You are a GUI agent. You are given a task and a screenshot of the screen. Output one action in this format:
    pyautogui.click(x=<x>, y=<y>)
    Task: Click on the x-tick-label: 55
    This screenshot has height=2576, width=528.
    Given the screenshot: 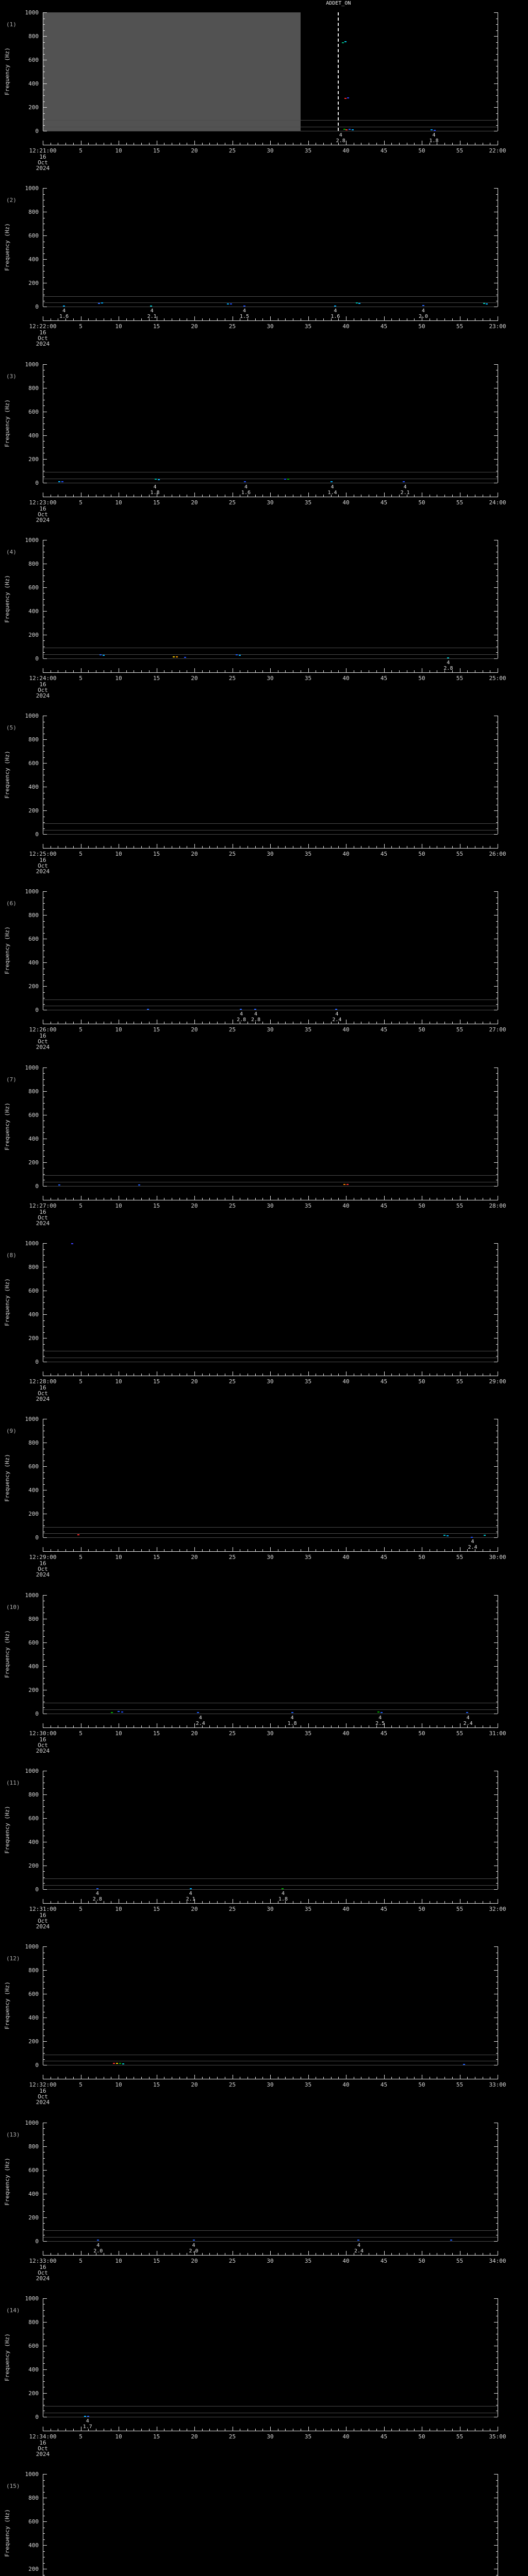 What is the action you would take?
    pyautogui.click(x=460, y=150)
    